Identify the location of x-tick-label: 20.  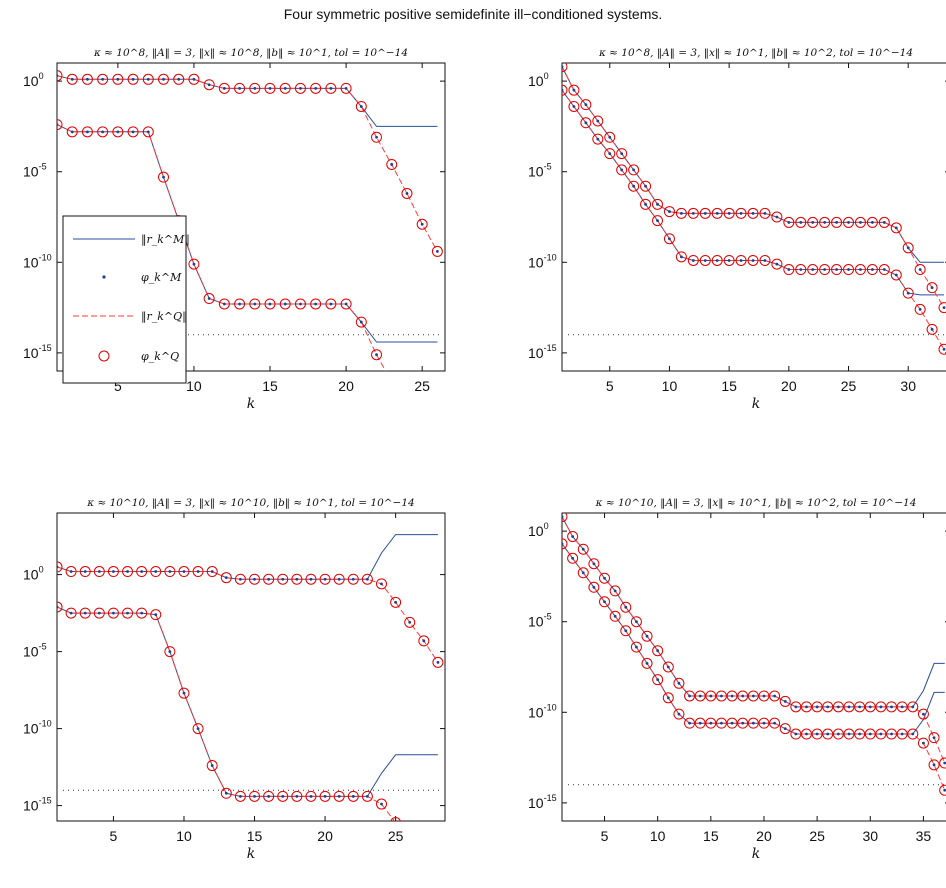
(346, 386).